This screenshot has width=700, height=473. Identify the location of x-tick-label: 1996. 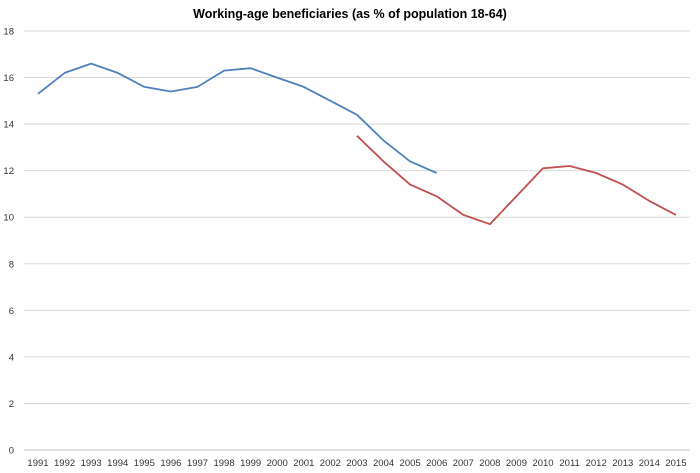
(170, 463).